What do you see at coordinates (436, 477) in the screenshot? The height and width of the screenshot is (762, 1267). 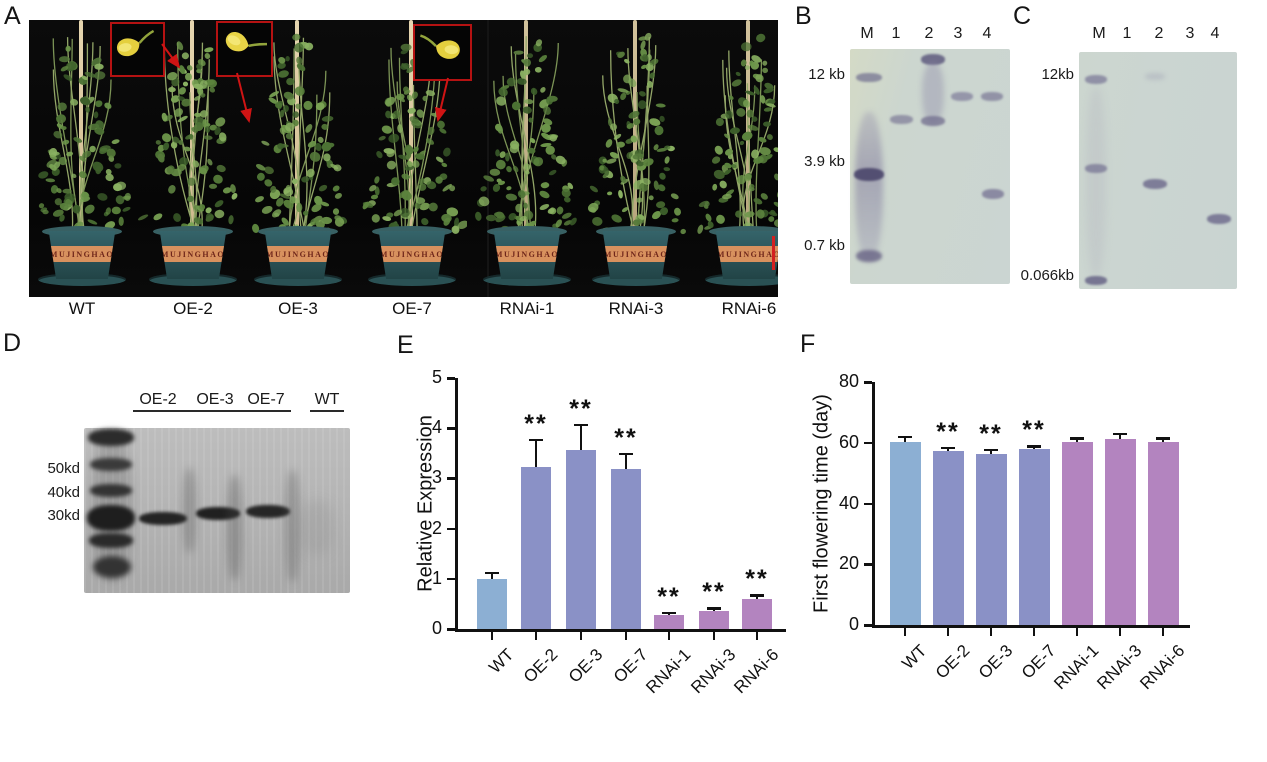 I see `y-tick-label: 3` at bounding box center [436, 477].